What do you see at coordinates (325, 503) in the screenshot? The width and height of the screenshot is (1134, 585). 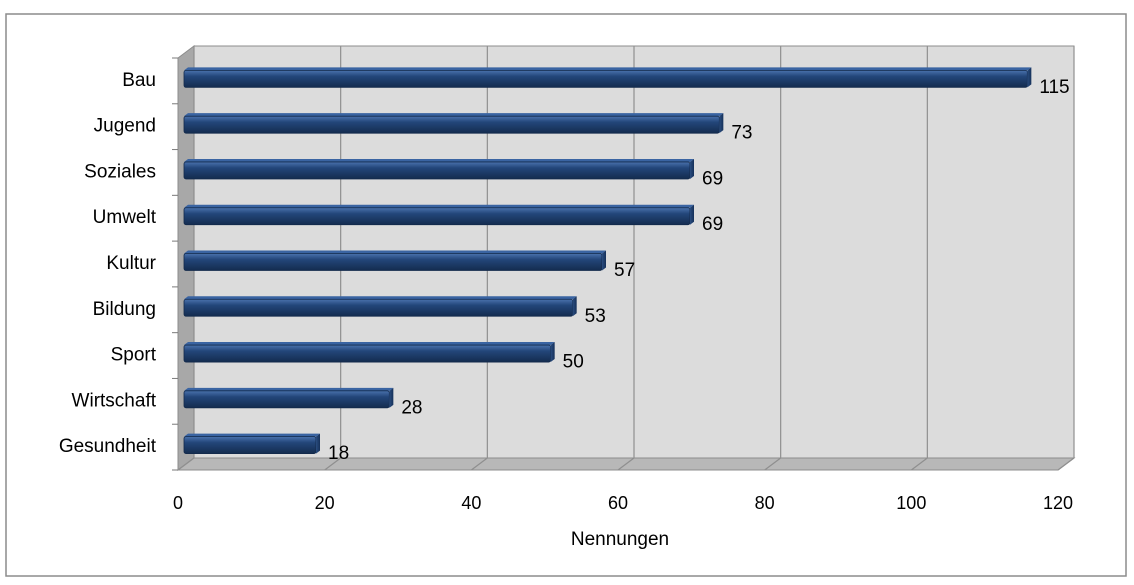 I see `x-tick-label: 20` at bounding box center [325, 503].